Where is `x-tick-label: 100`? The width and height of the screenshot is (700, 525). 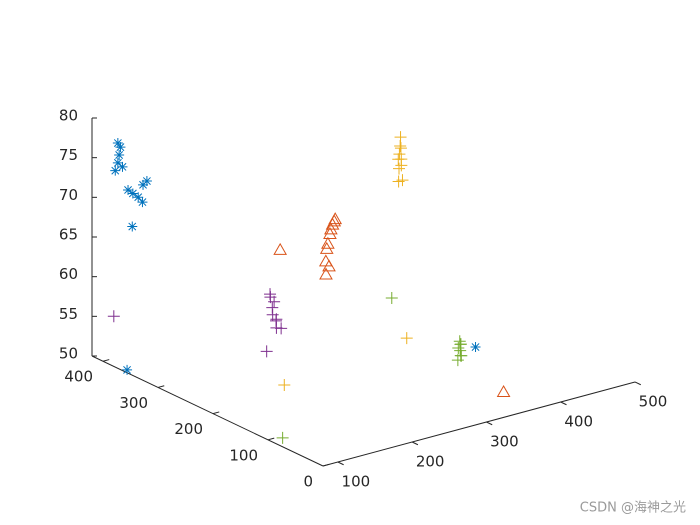
x-tick-label: 100 is located at coordinates (356, 482).